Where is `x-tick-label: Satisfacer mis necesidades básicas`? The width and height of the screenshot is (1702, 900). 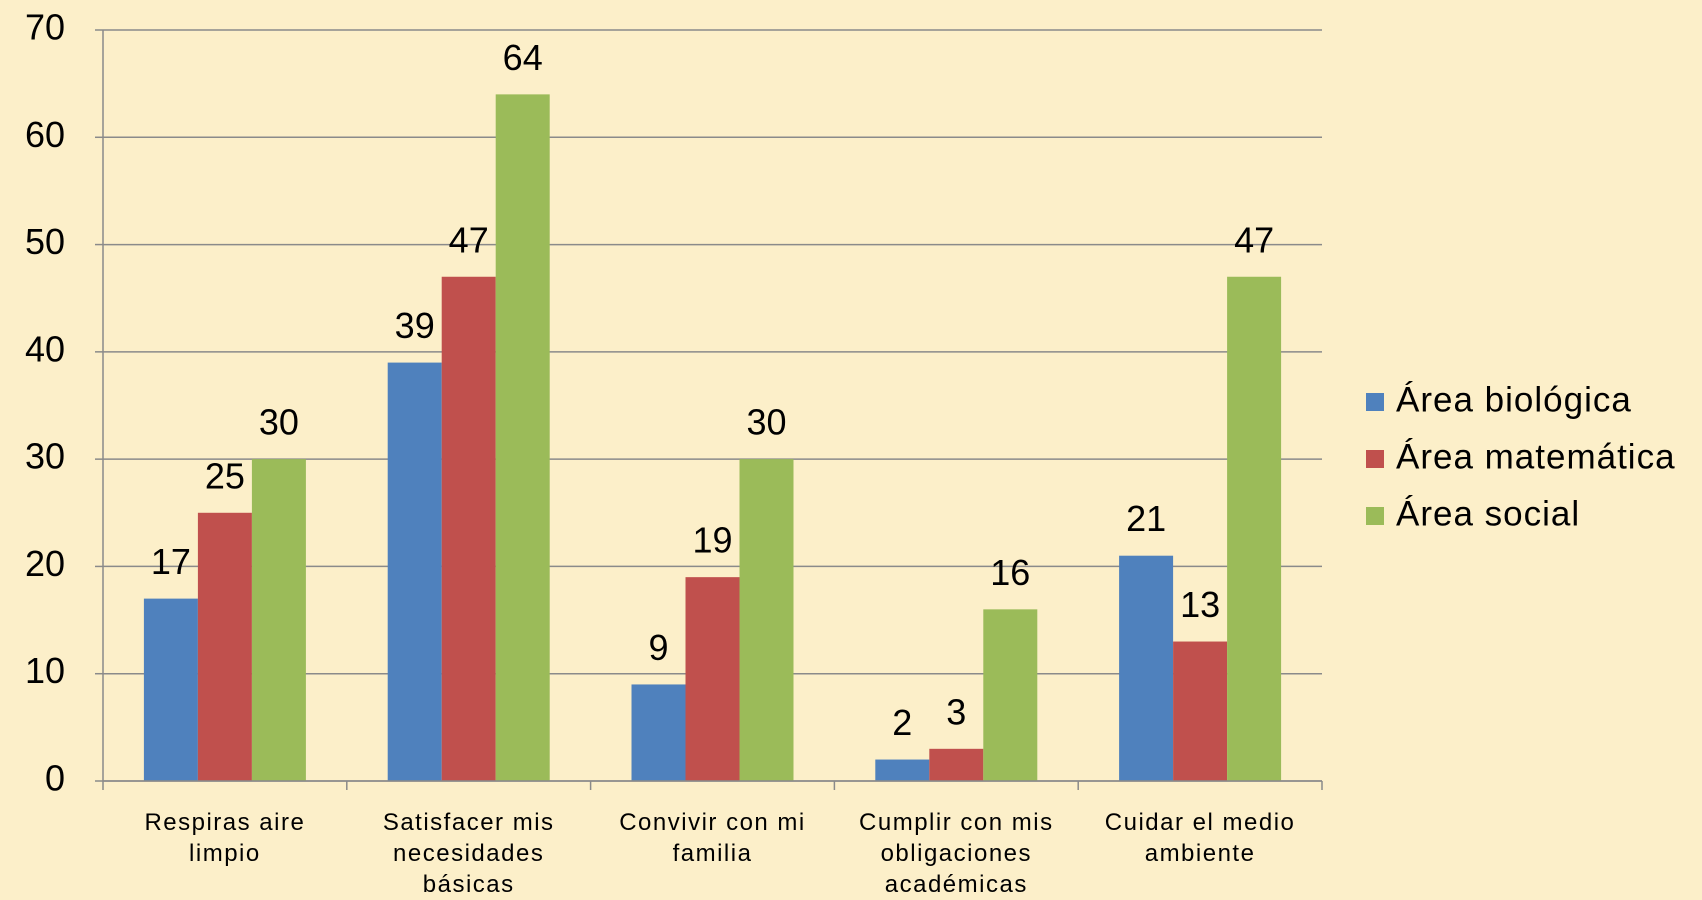 x-tick-label: Satisfacer mis necesidades básicas is located at coordinates (468, 853).